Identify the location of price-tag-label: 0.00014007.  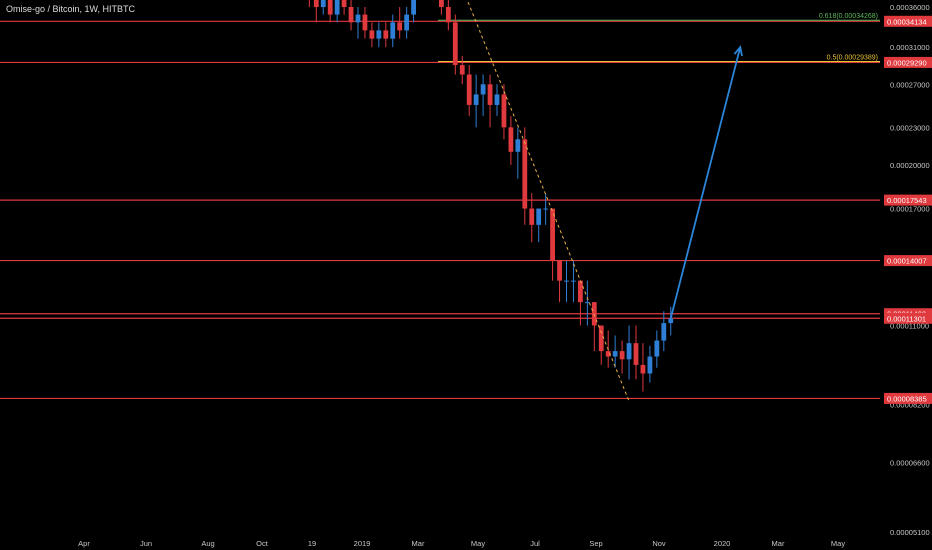
(907, 261).